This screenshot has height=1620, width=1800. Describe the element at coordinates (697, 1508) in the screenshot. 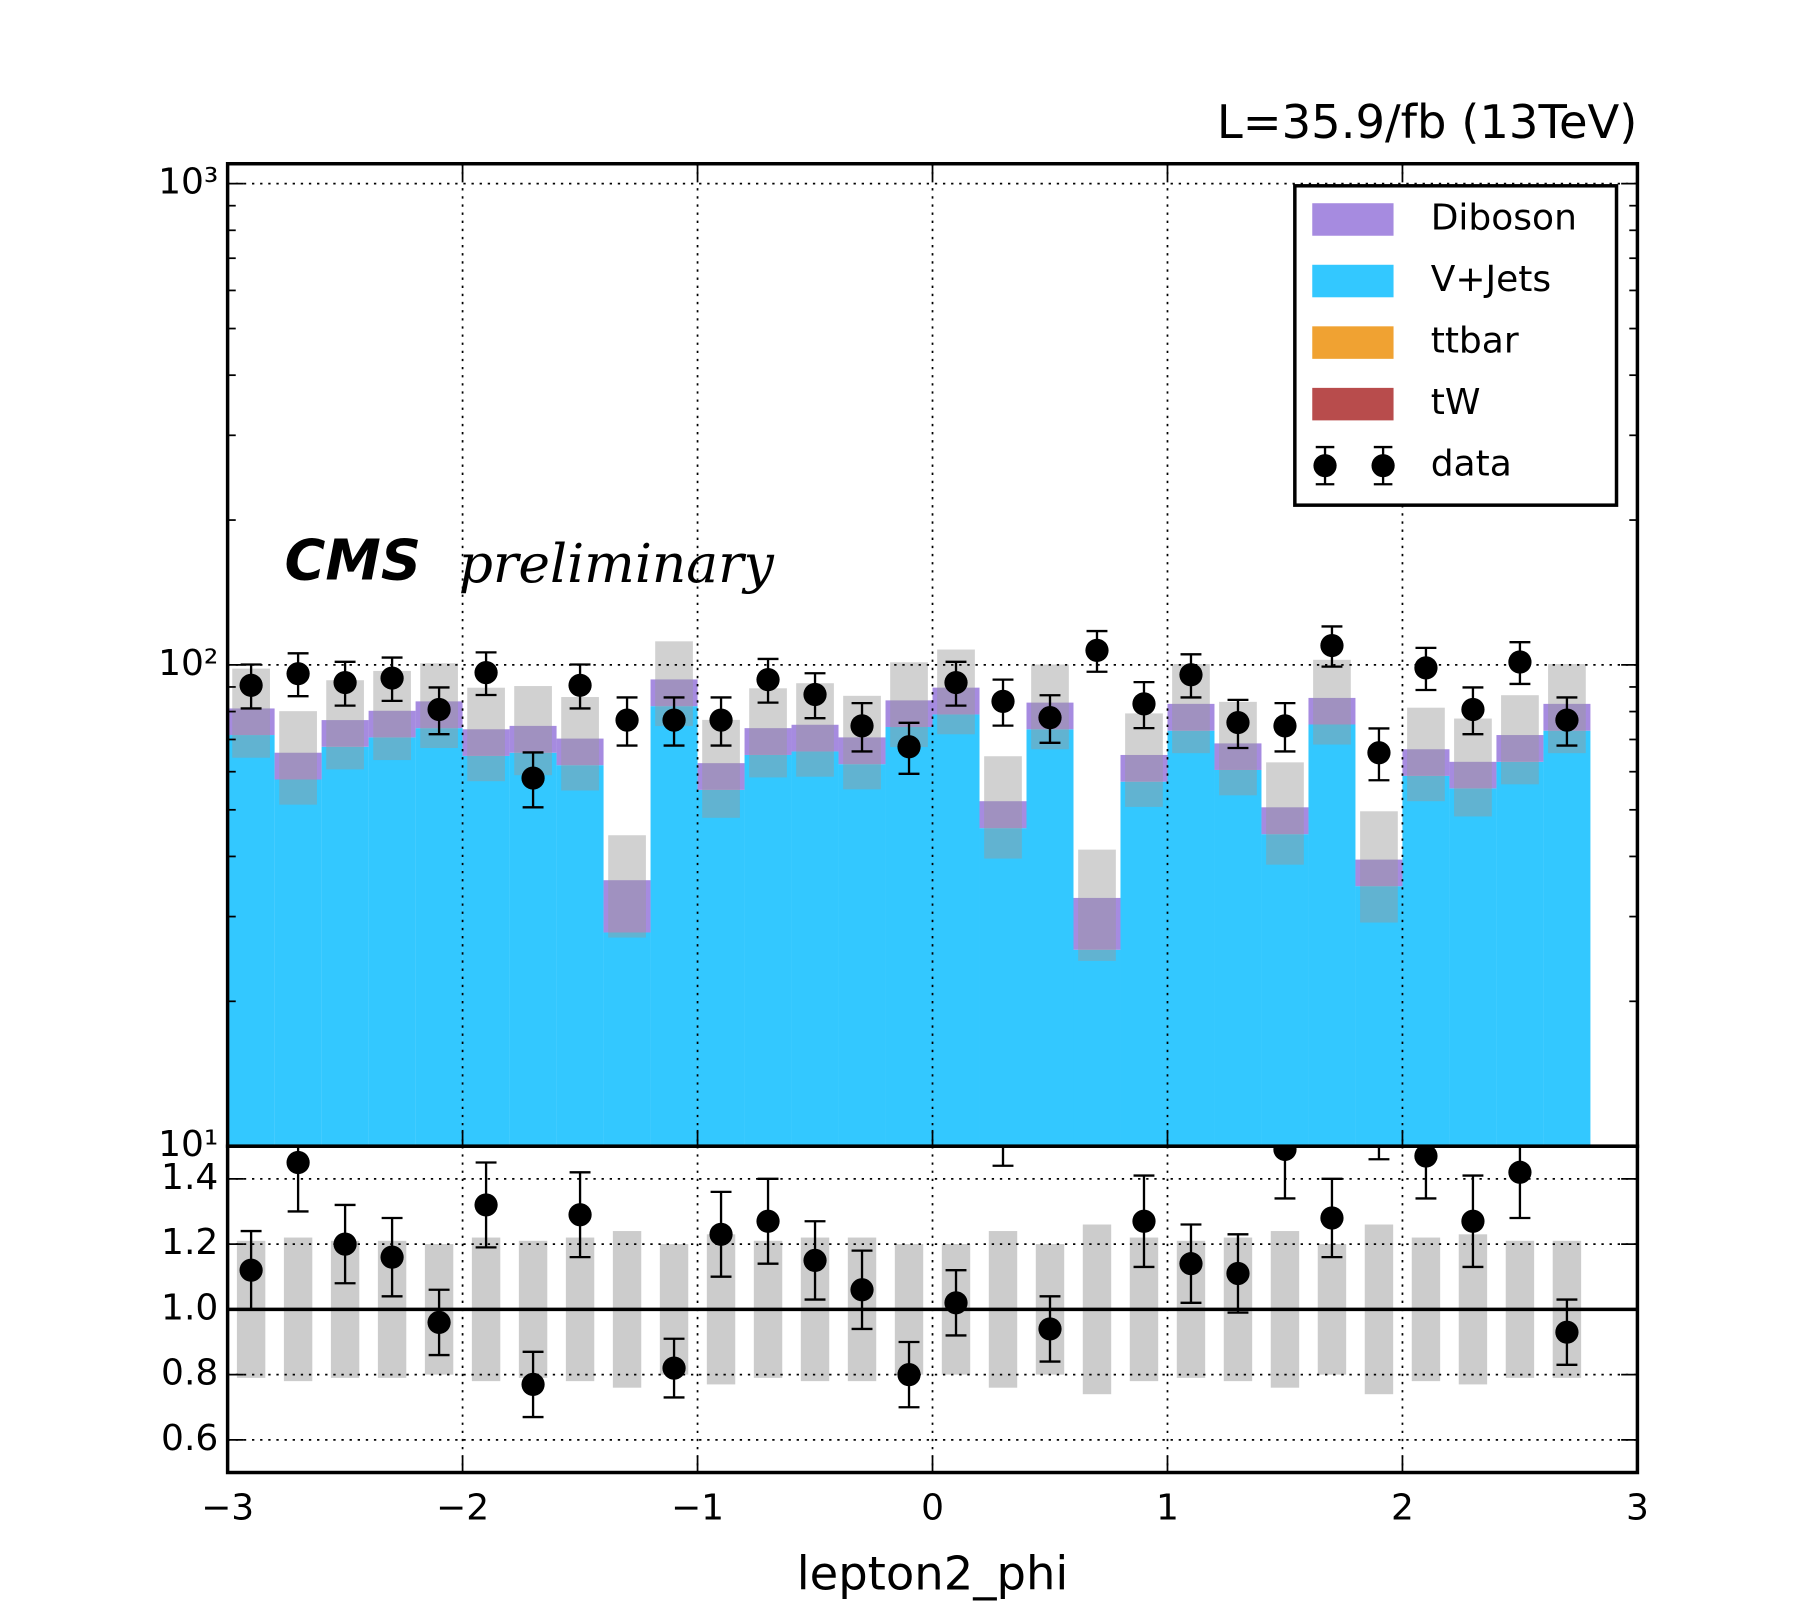

I see `x-tick-label: −1` at that location.